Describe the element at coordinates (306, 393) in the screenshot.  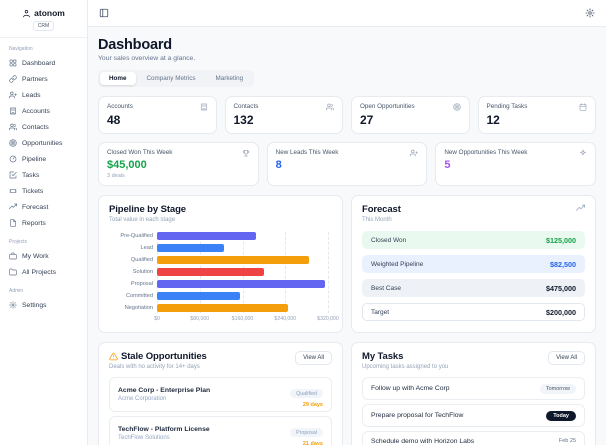
I see `stage-badge: Qualified` at that location.